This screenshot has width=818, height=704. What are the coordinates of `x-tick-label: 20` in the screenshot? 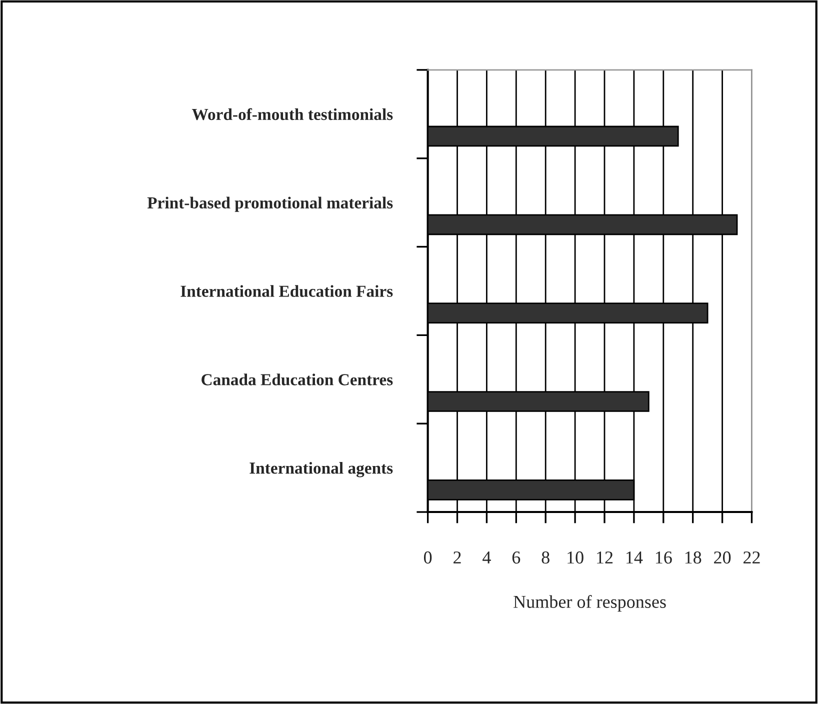 It's located at (722, 557).